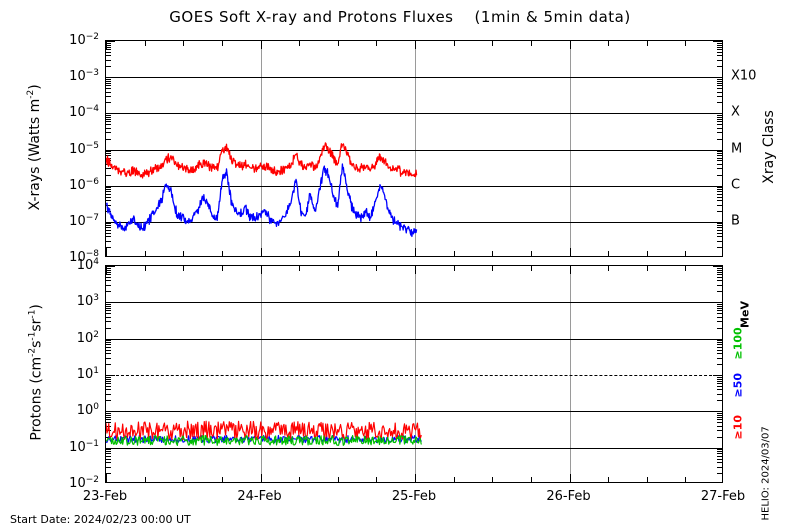  I want to click on x-tick-label: 25-Feb, so click(414, 496).